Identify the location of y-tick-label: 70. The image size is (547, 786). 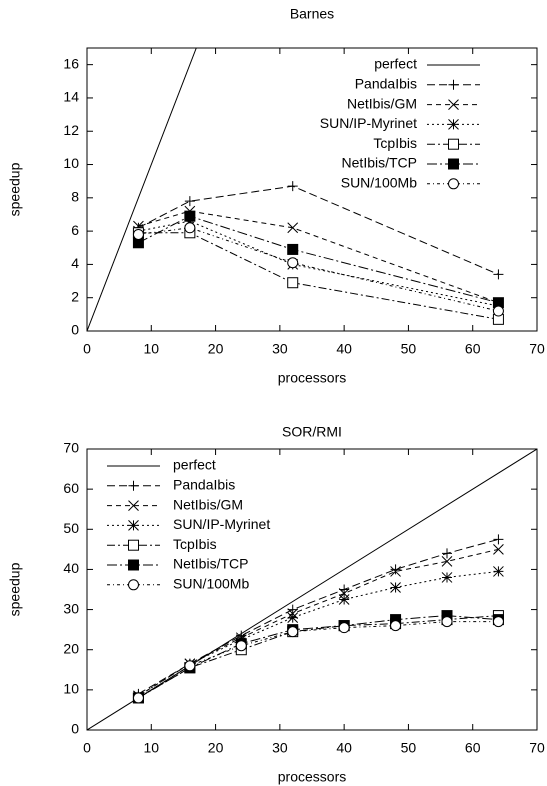
(71, 448).